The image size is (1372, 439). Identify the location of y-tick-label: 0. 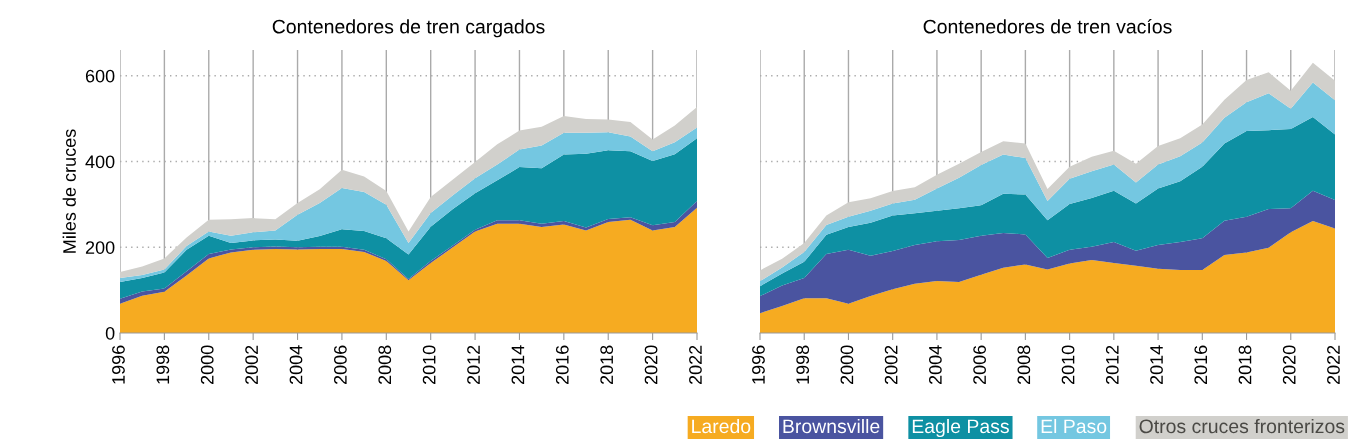
(110, 333).